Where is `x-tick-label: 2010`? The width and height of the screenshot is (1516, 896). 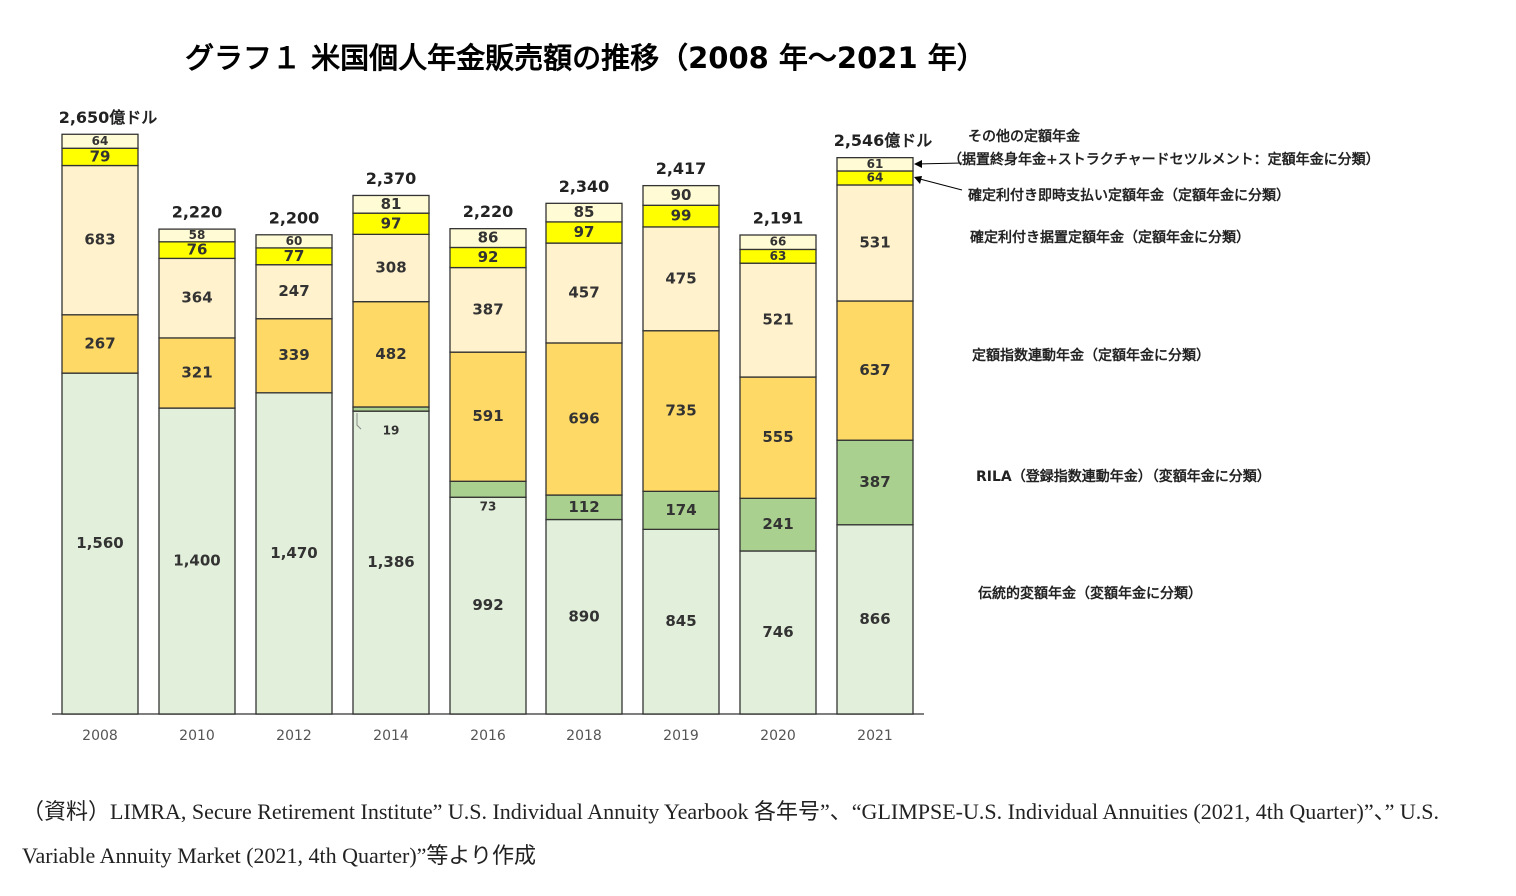
x-tick-label: 2010 is located at coordinates (197, 736).